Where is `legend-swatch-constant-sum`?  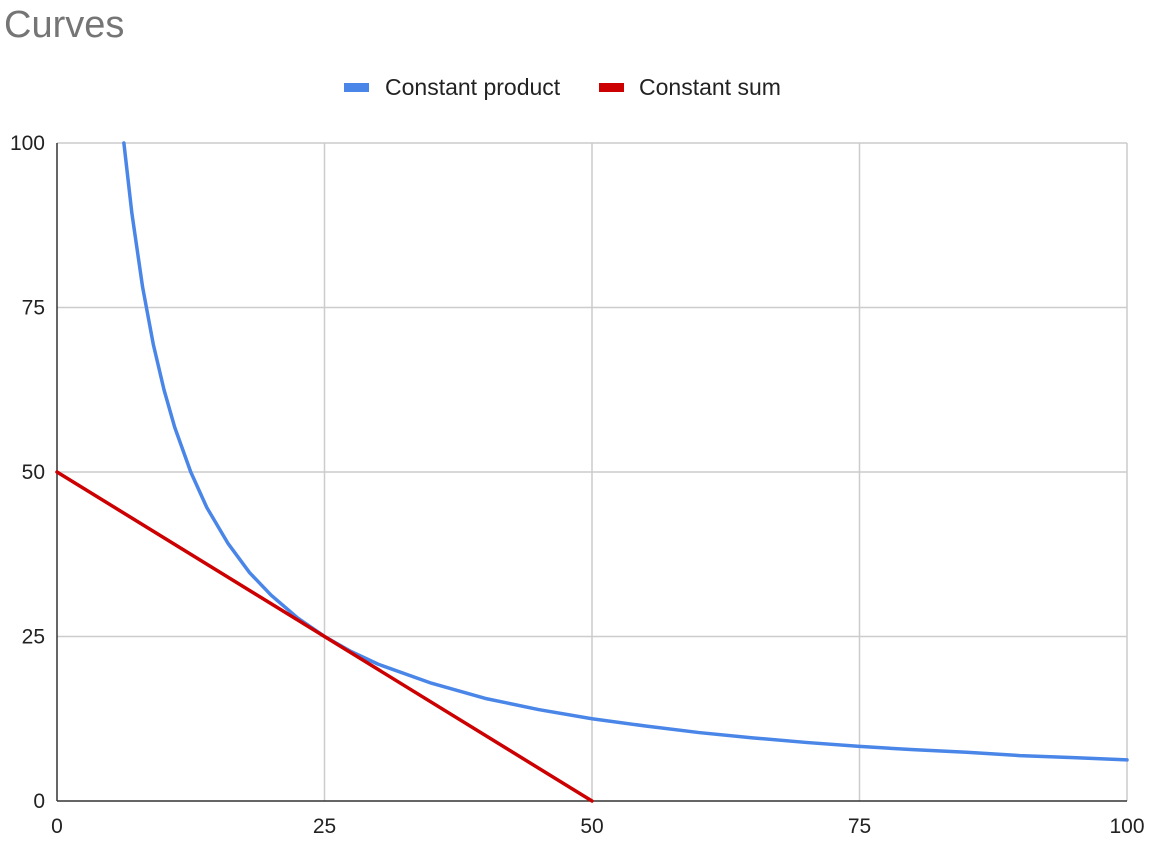 legend-swatch-constant-sum is located at coordinates (611, 87).